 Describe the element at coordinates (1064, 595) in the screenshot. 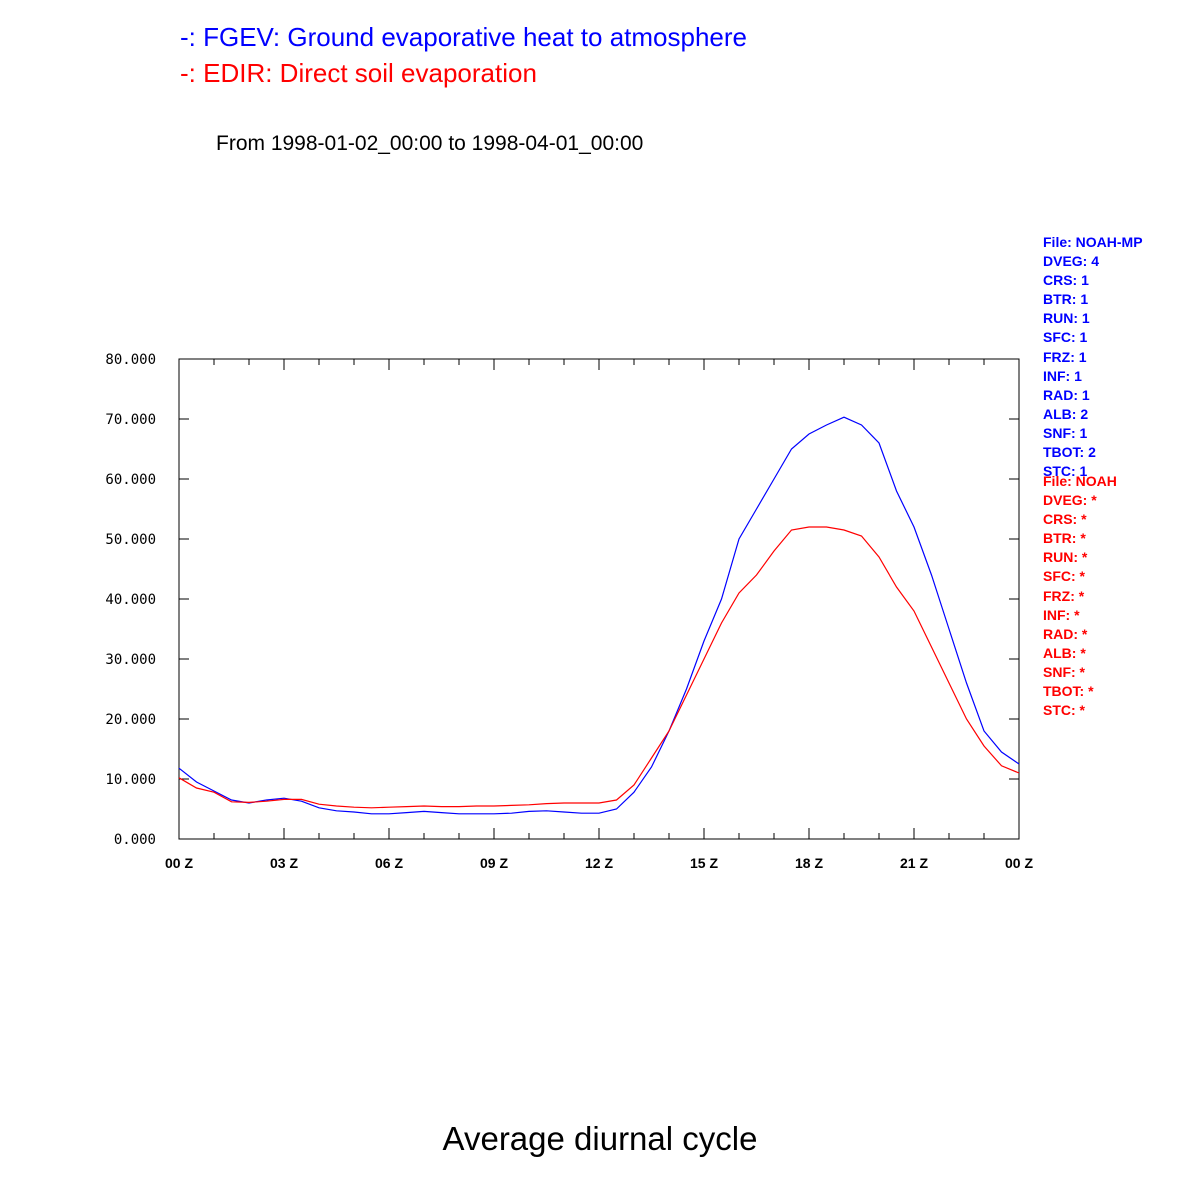

I see `info-line: FRZ: *` at that location.